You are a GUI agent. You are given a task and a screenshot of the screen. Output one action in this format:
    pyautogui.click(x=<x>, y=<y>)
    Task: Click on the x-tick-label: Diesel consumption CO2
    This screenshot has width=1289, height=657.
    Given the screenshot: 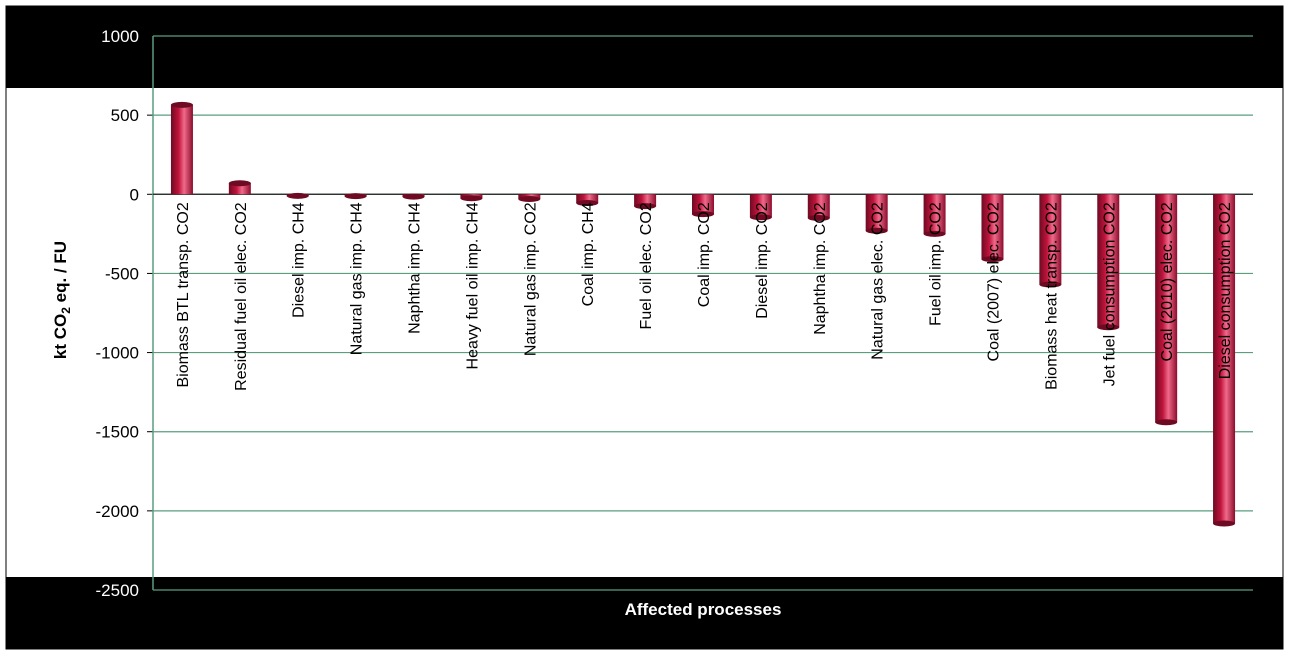 What is the action you would take?
    pyautogui.click(x=1225, y=290)
    